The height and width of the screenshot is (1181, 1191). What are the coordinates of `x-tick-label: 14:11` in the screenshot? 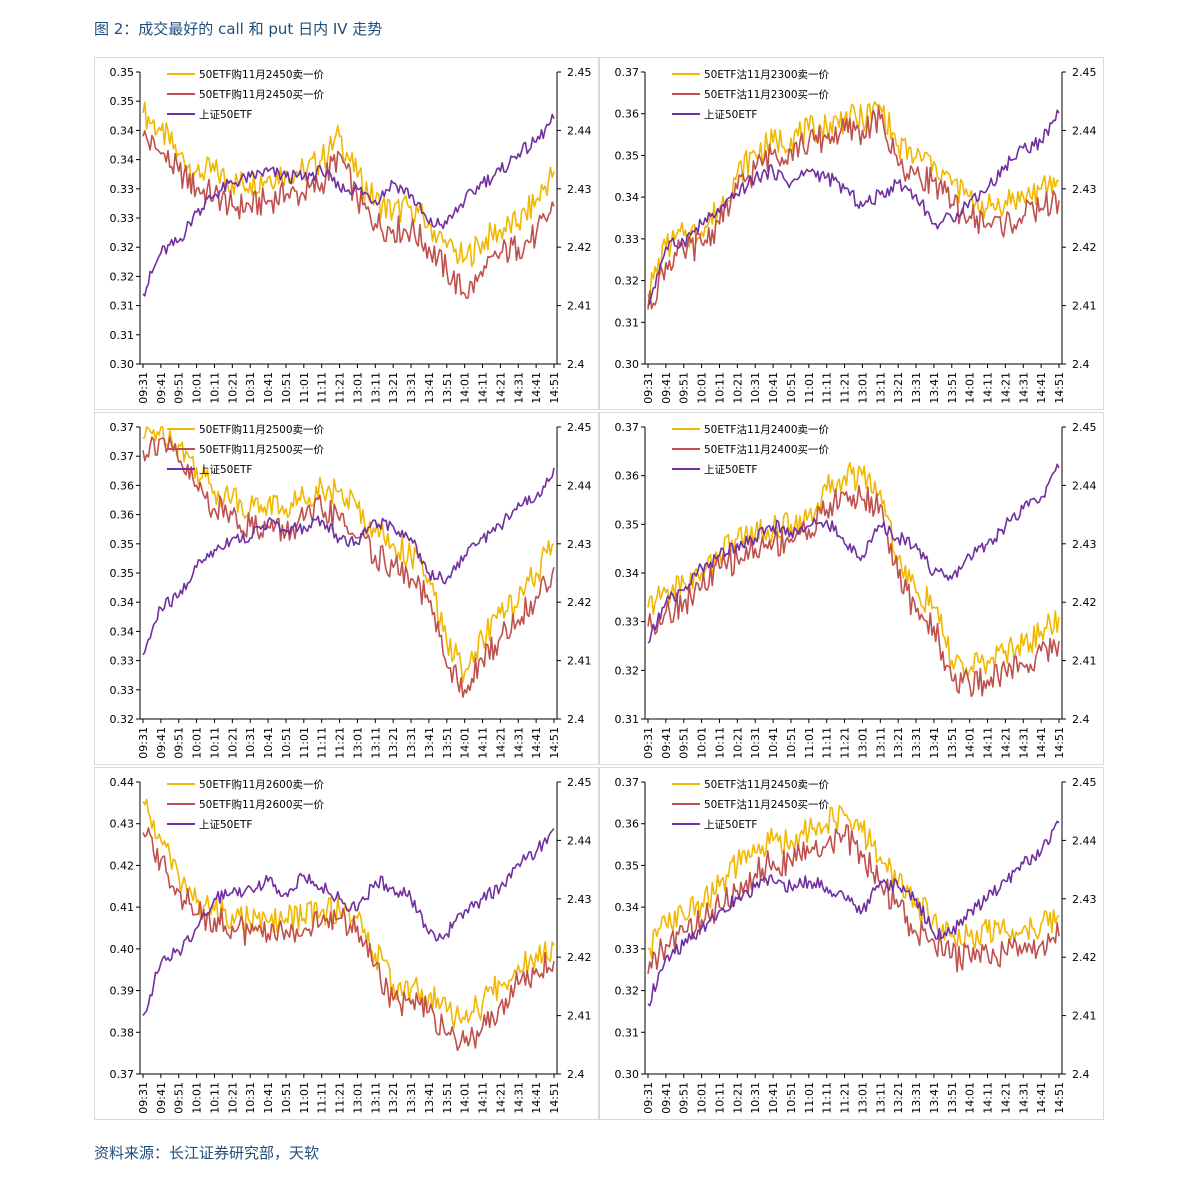 It's located at (988, 388).